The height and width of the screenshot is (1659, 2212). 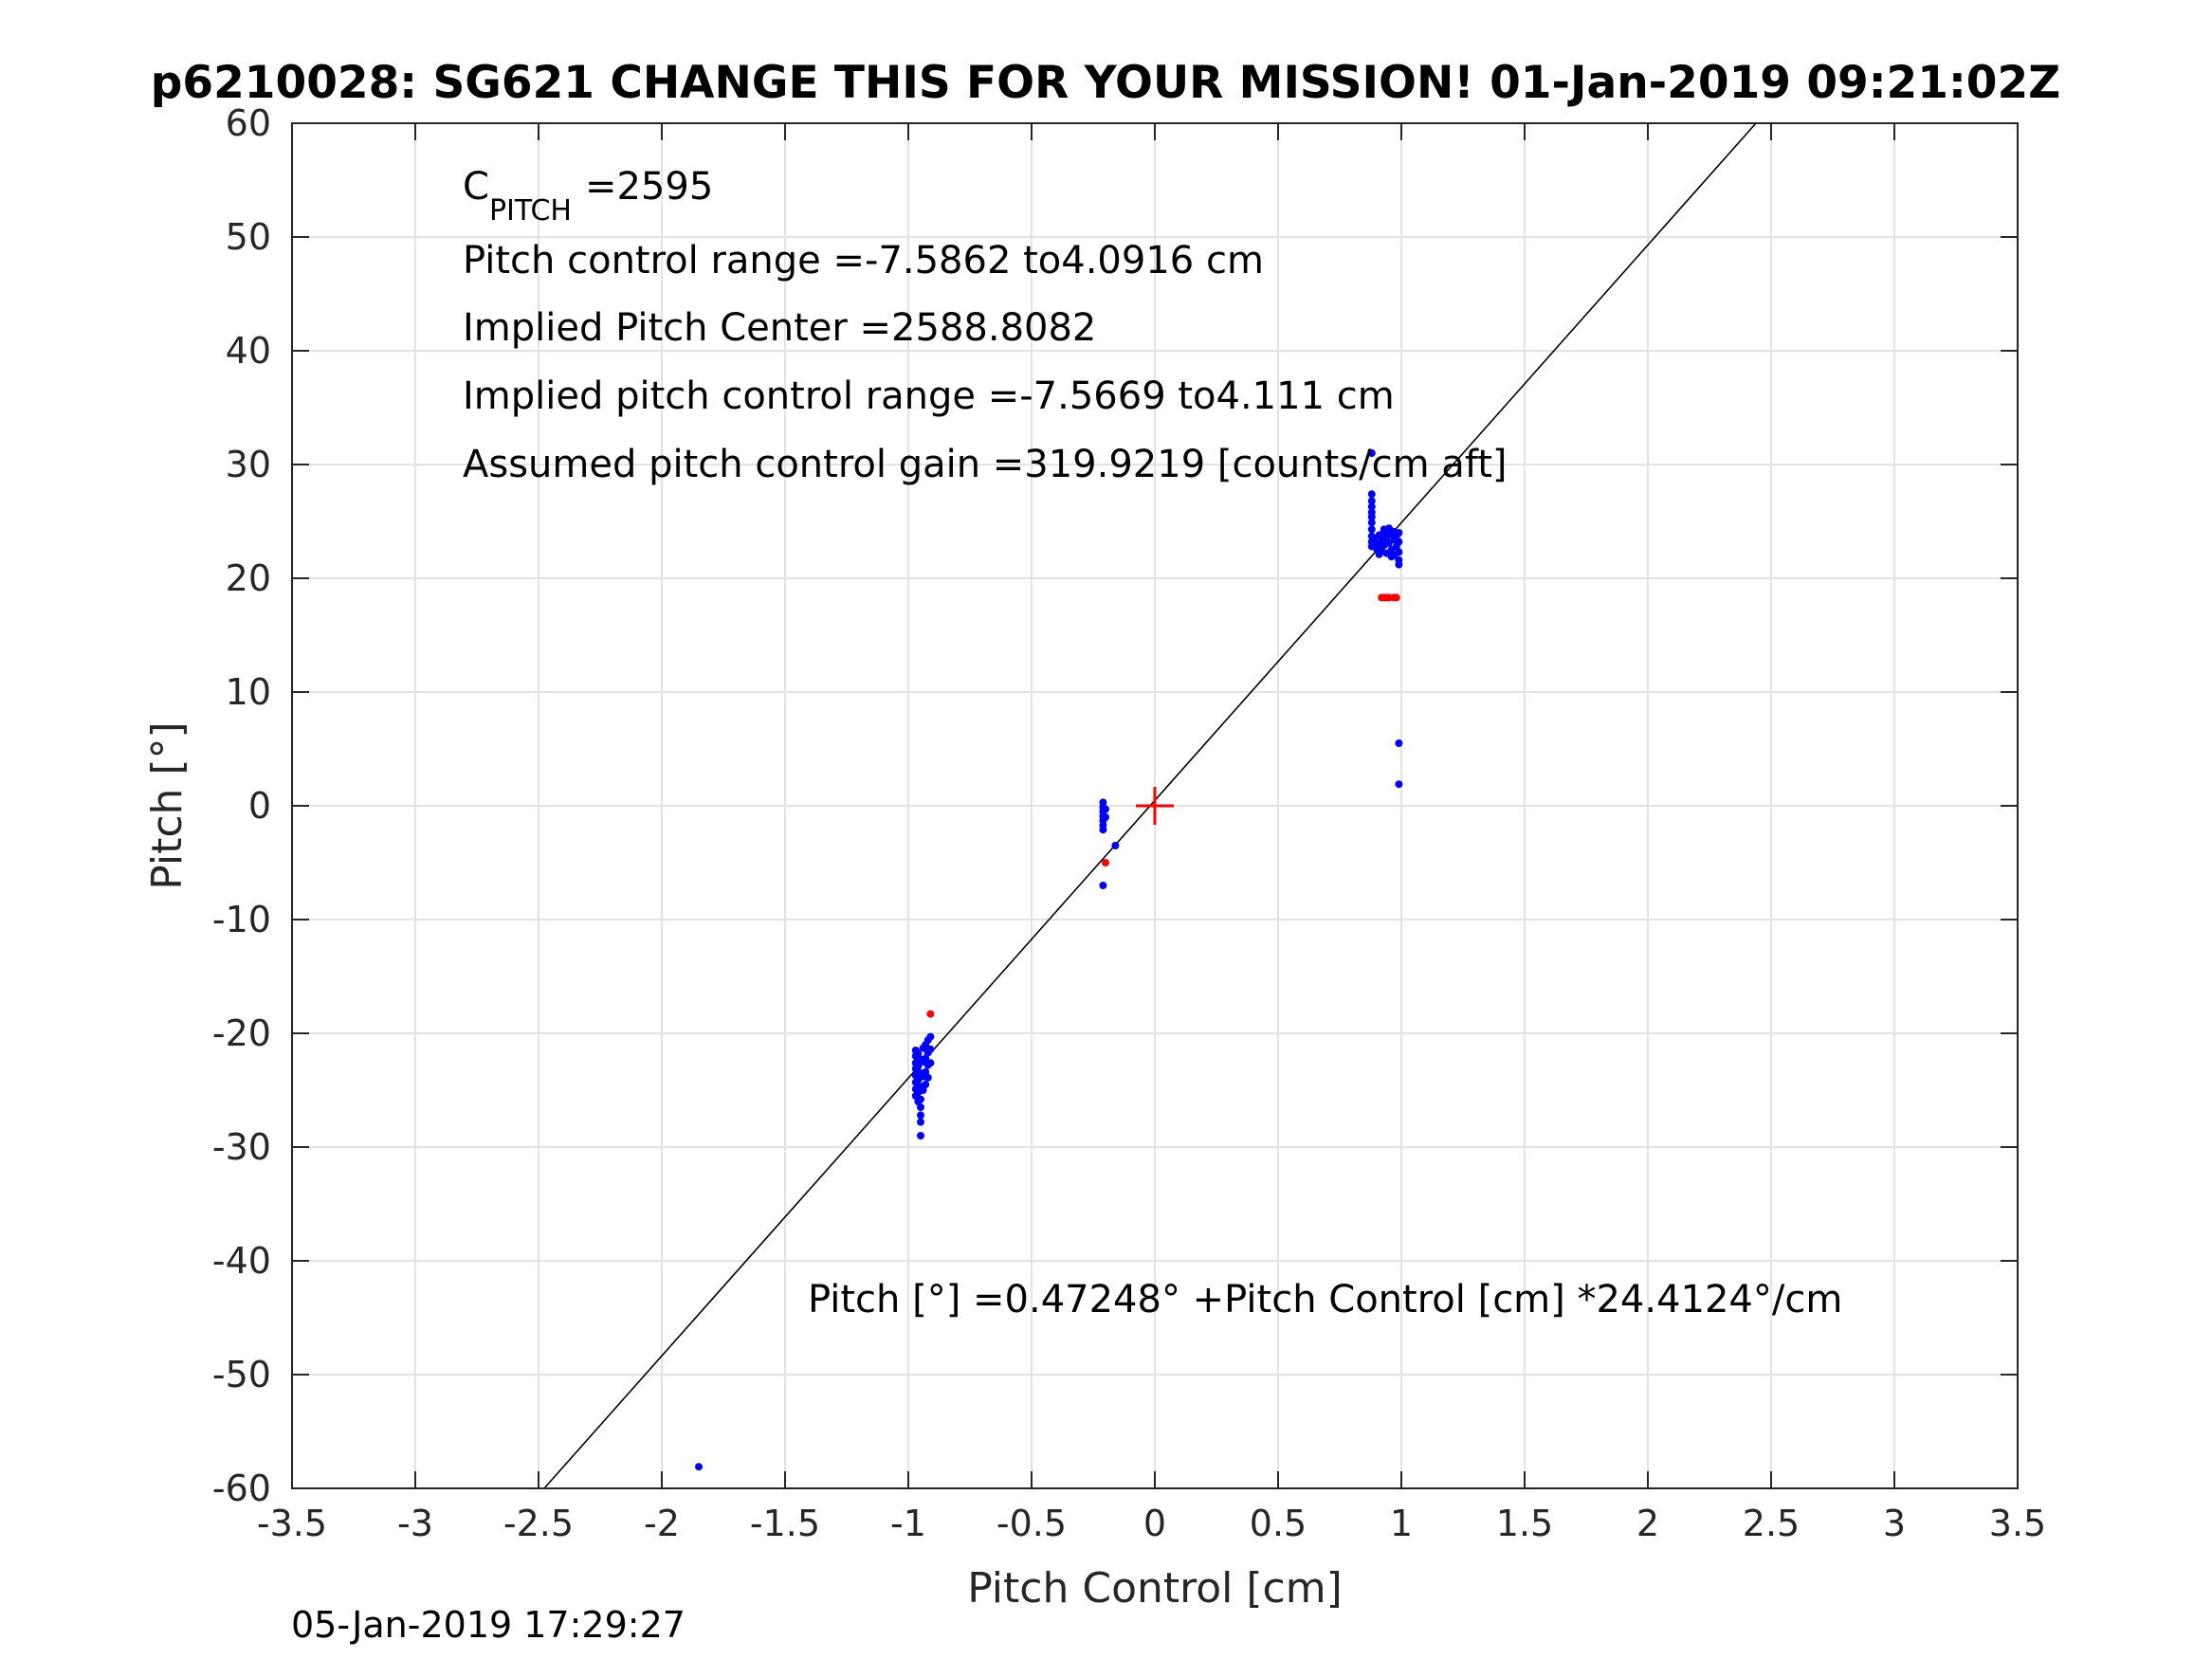 I want to click on pitch-range-annotation: Pitch control range =-7.5862 to4.0916 cm, so click(x=863, y=261).